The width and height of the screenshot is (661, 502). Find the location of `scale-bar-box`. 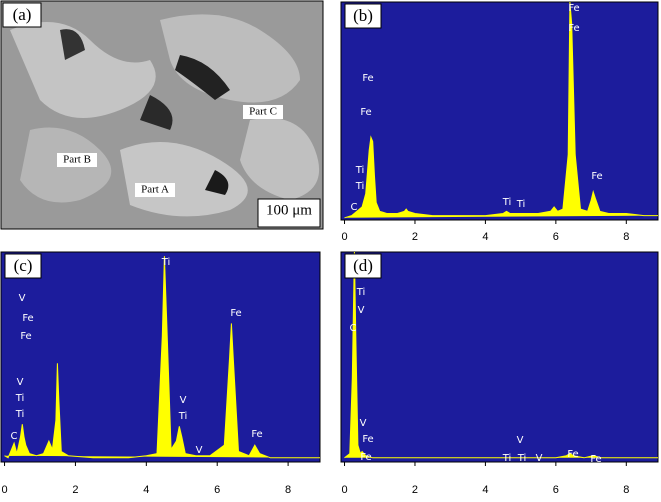

scale-bar-box is located at coordinates (289, 213).